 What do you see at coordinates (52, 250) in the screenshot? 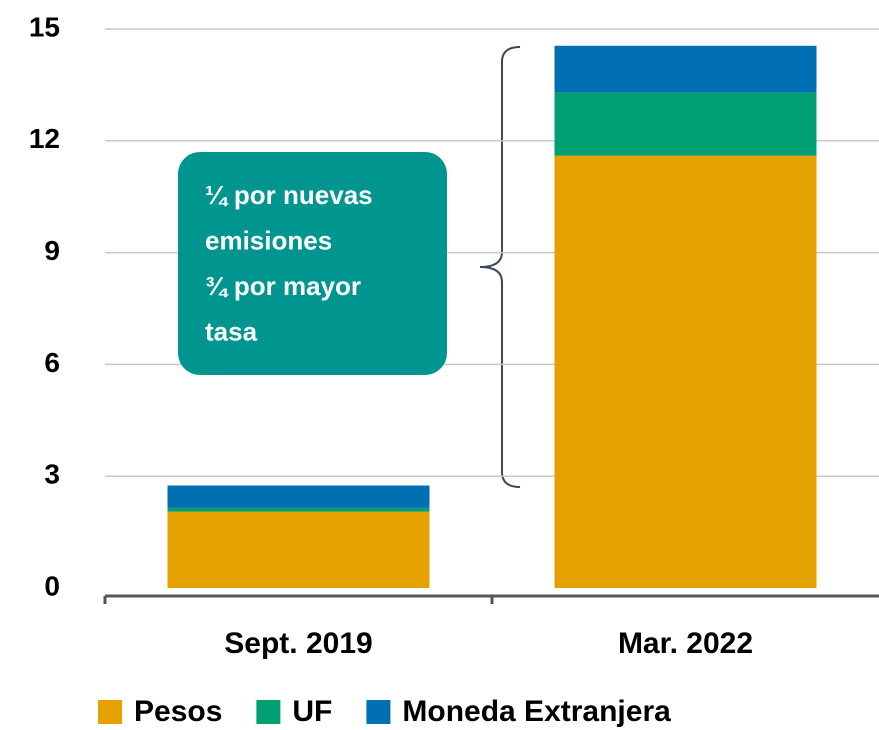
I see `y-tick-label: 9` at bounding box center [52, 250].